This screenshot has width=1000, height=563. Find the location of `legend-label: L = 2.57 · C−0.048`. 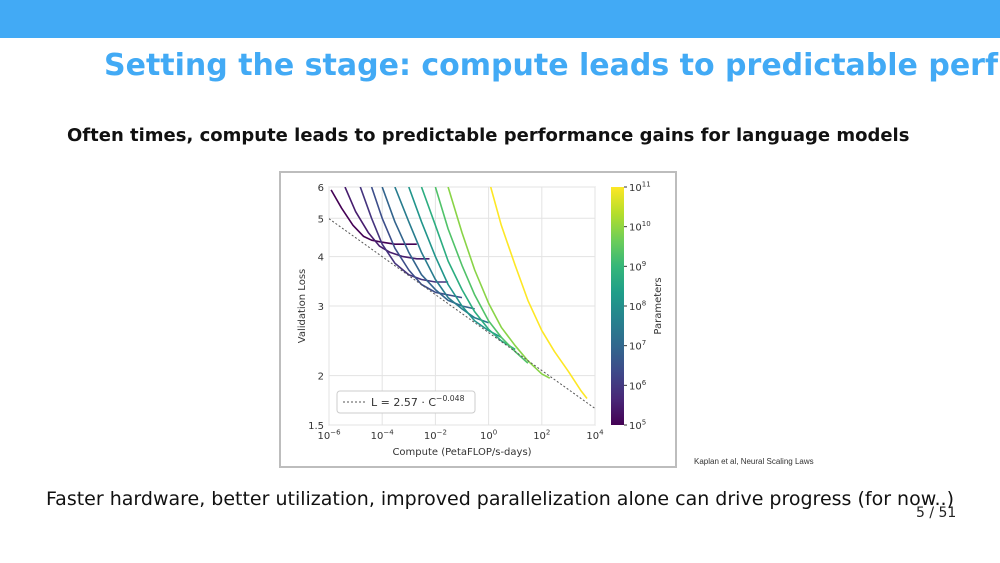

legend-label: L = 2.57 · C−0.048 is located at coordinates (418, 401).